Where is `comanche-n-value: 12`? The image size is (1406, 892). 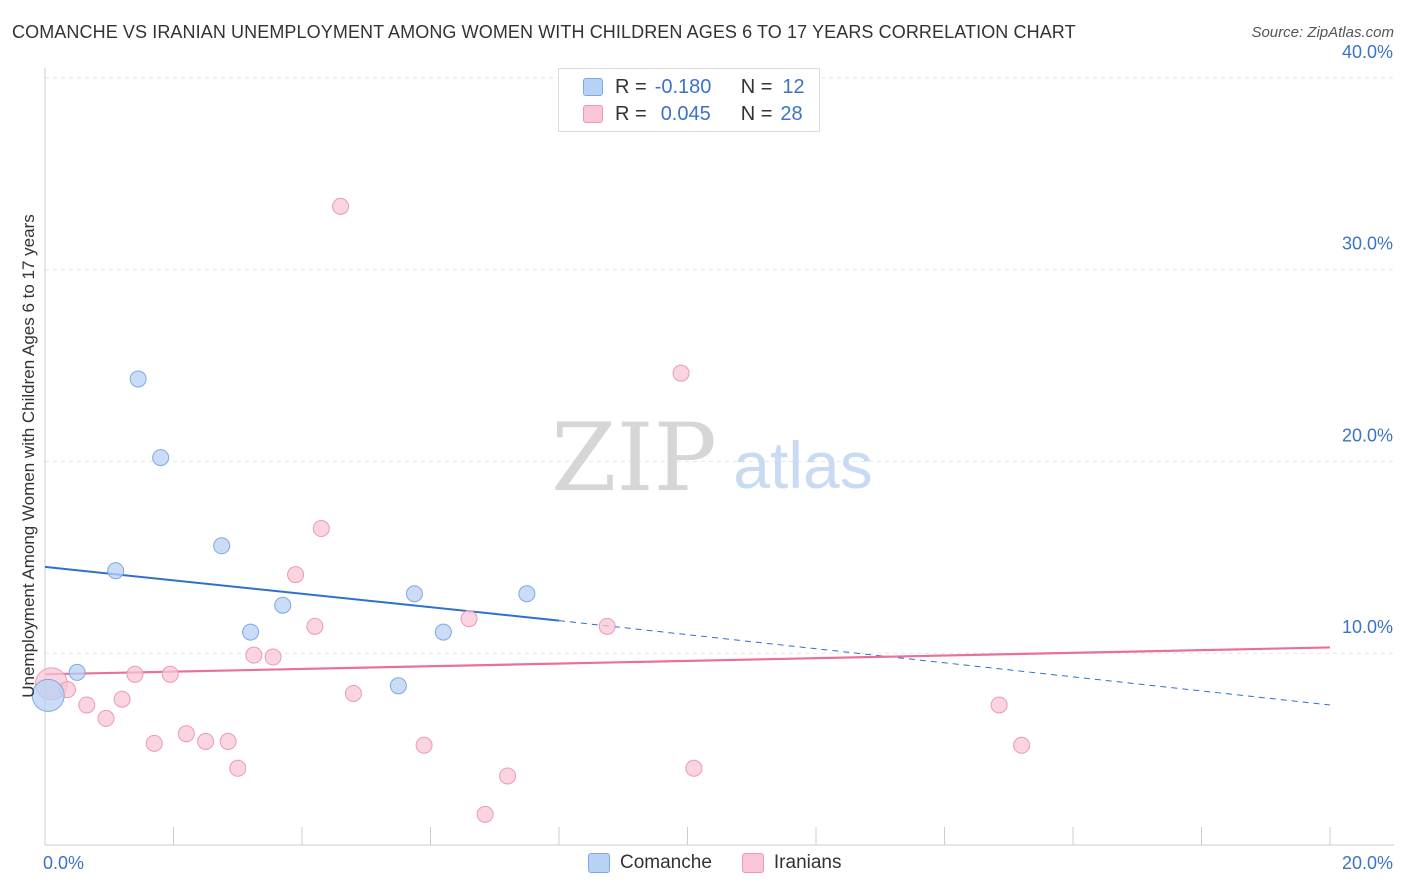
comanche-n-value: 12 is located at coordinates (793, 86).